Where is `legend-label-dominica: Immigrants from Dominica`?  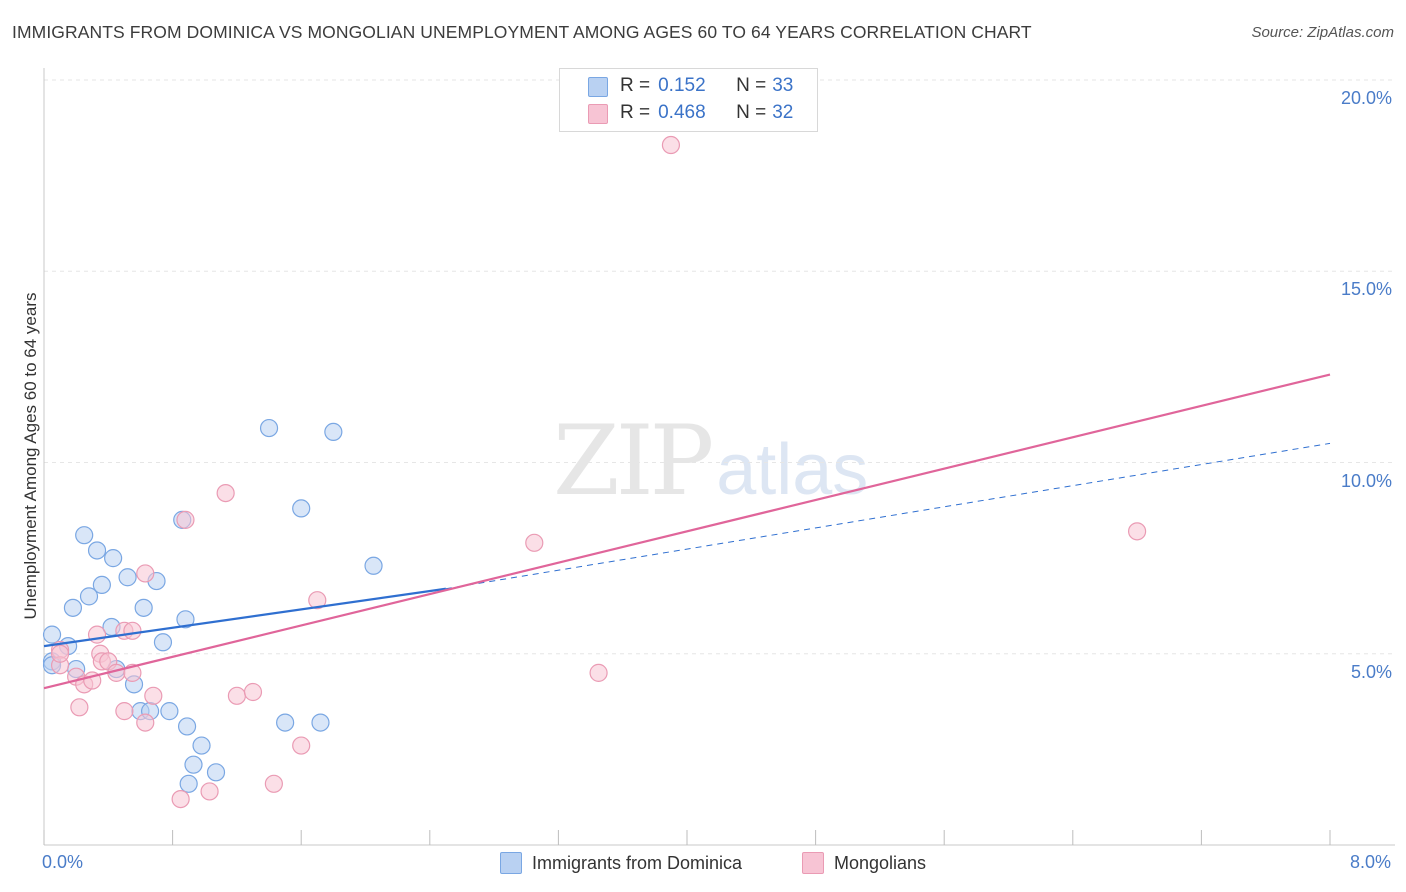 legend-label-dominica: Immigrants from Dominica is located at coordinates (637, 862).